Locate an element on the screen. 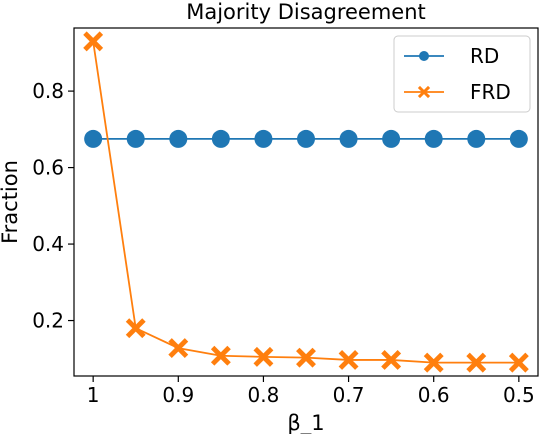 This screenshot has height=434, width=542. x-axis-label: β_1 is located at coordinates (305, 422).